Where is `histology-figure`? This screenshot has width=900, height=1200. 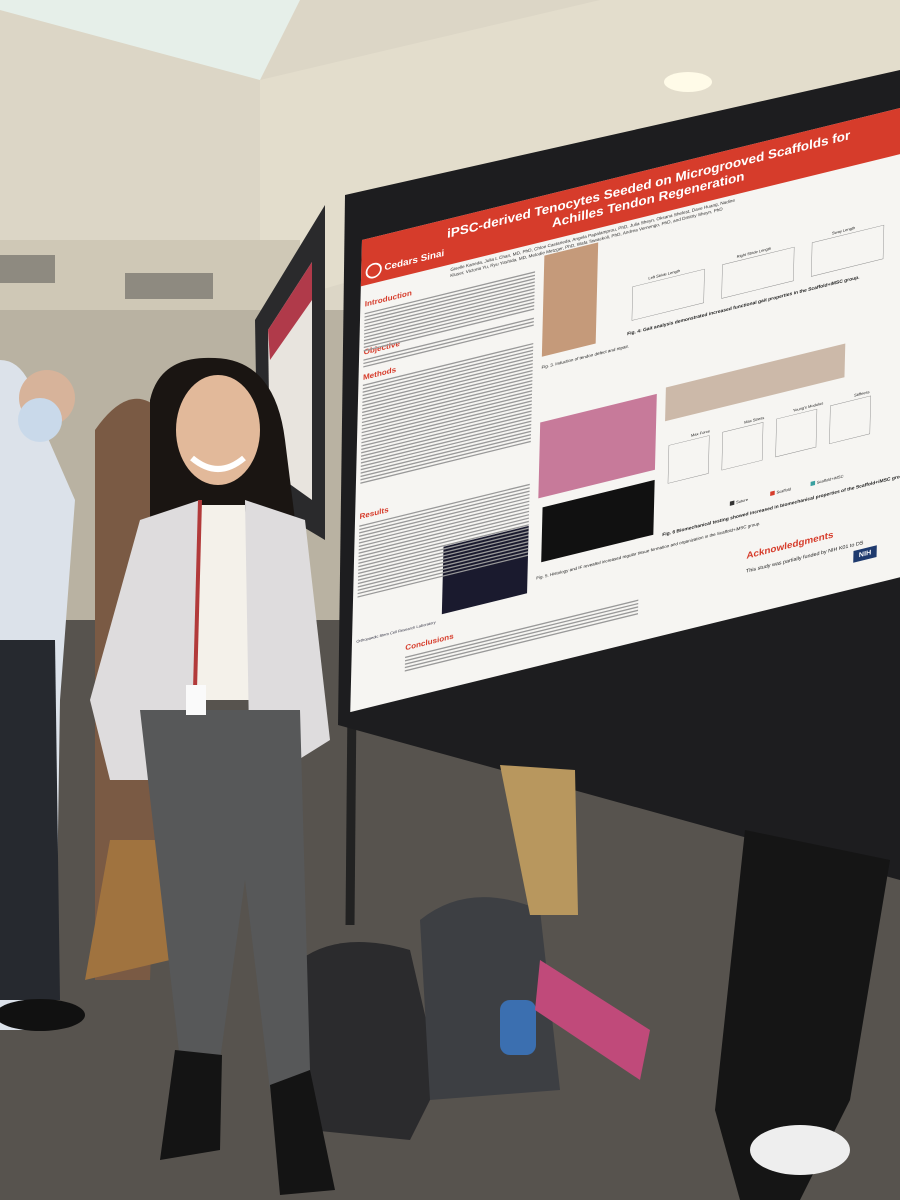 histology-figure is located at coordinates (597, 446).